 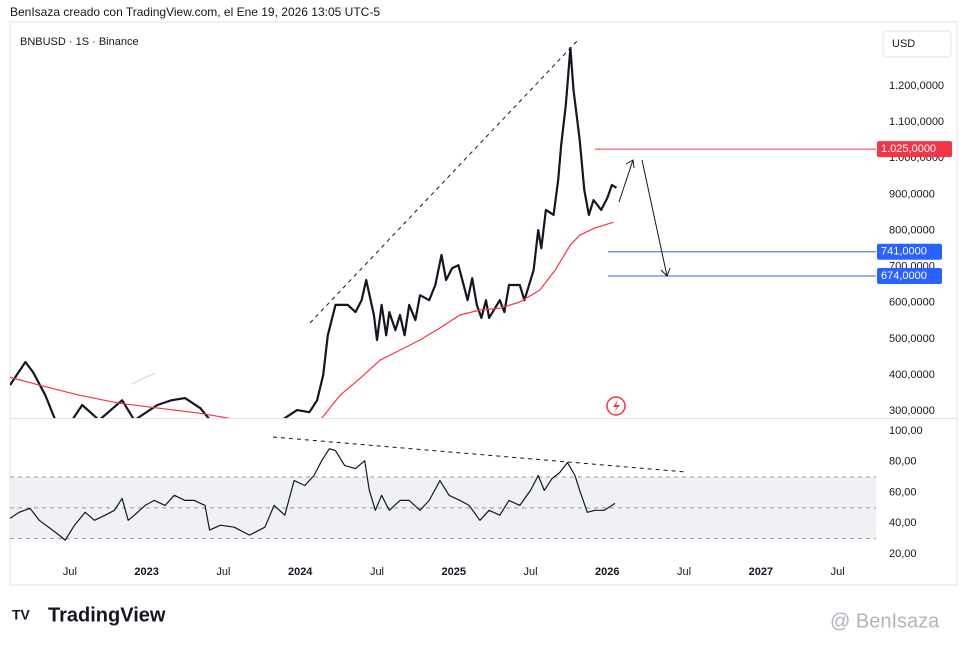 What do you see at coordinates (906, 431) in the screenshot?
I see `y-tick-label: 100,00` at bounding box center [906, 431].